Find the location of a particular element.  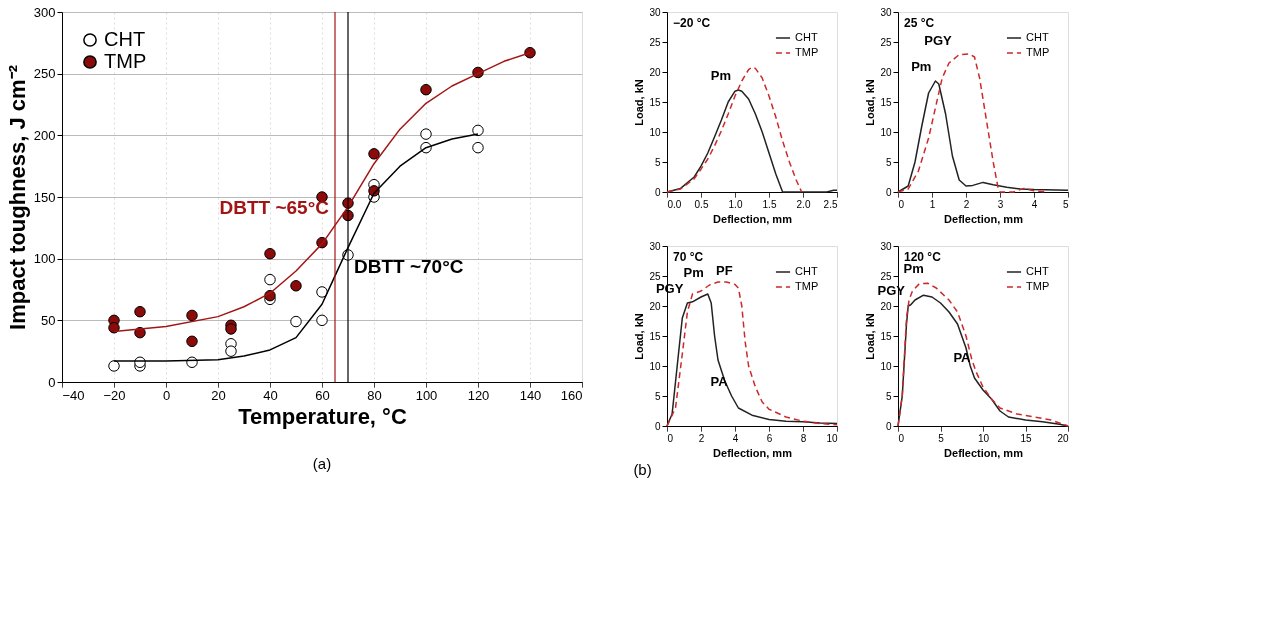

x-tick-label: 160 is located at coordinates (571, 395).